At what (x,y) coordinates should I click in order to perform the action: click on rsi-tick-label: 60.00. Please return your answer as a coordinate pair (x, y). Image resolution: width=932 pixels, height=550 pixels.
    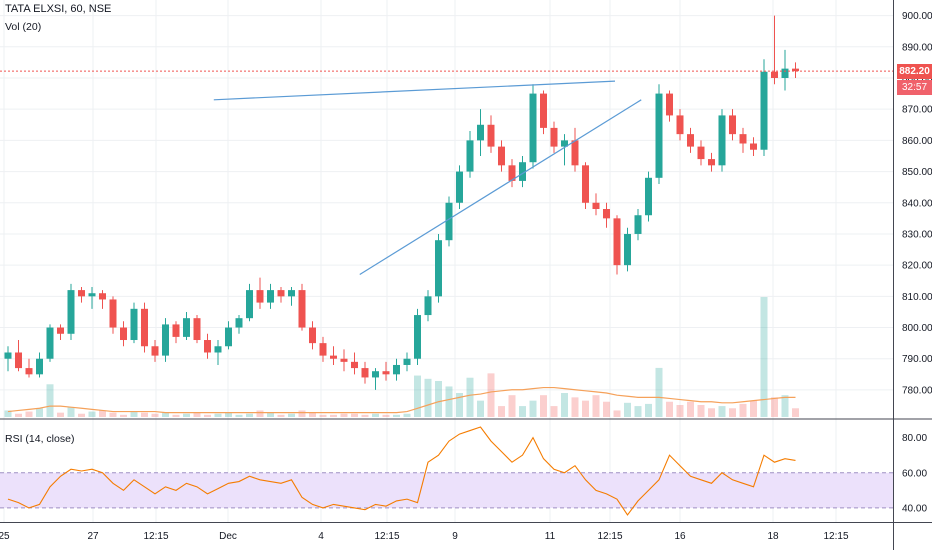
    Looking at the image, I should click on (914, 473).